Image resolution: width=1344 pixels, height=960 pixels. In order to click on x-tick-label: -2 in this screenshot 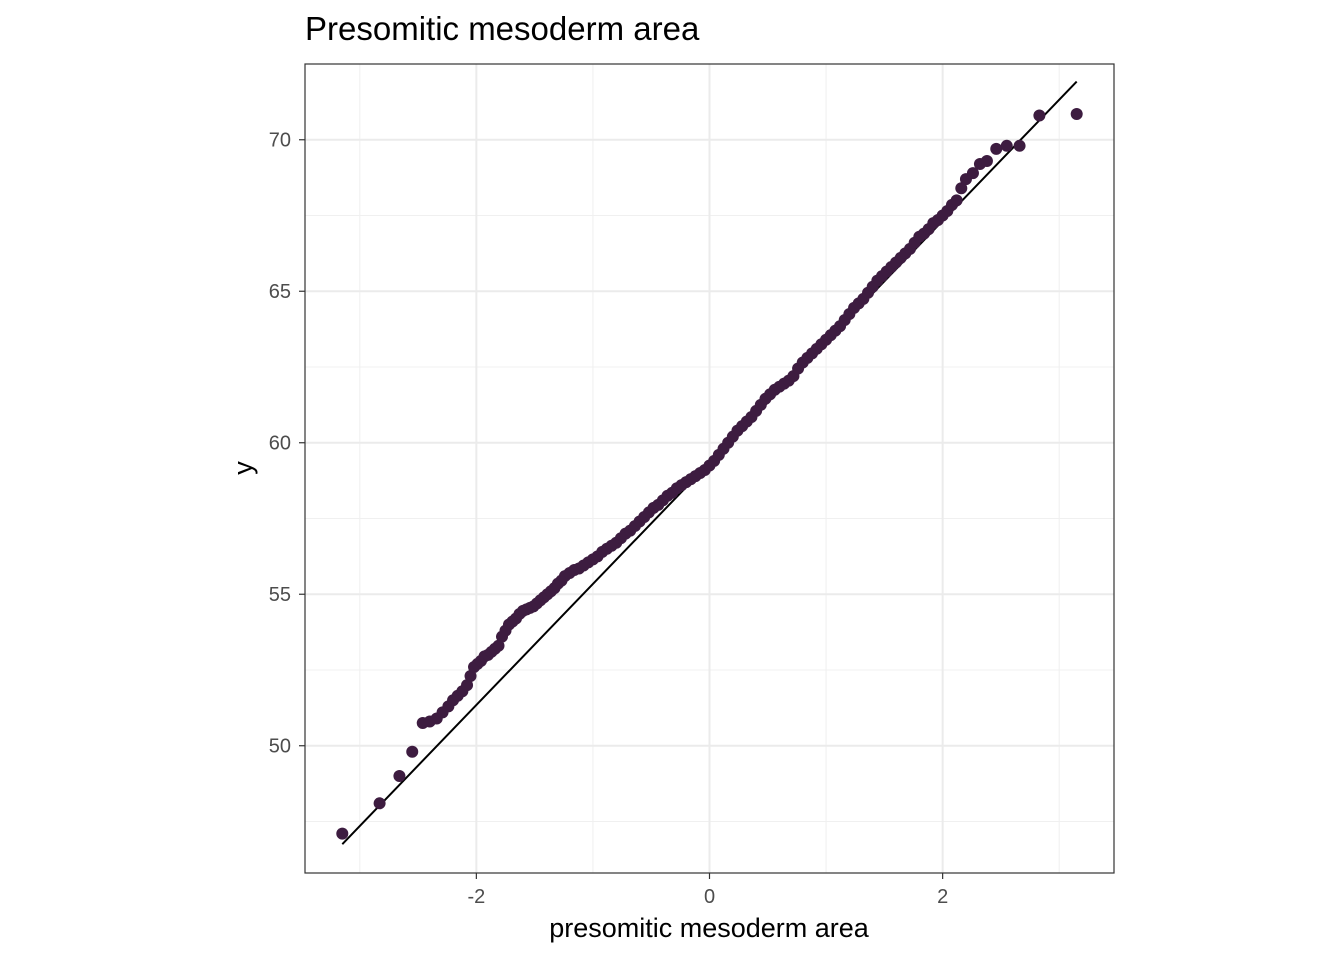, I will do `click(476, 897)`.